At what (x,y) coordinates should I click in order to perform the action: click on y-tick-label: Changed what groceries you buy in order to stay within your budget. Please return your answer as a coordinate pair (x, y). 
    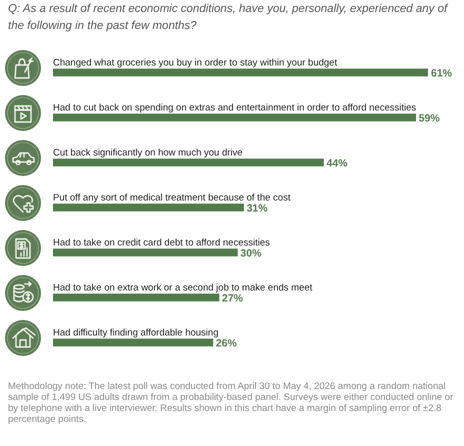
    Looking at the image, I should click on (195, 63).